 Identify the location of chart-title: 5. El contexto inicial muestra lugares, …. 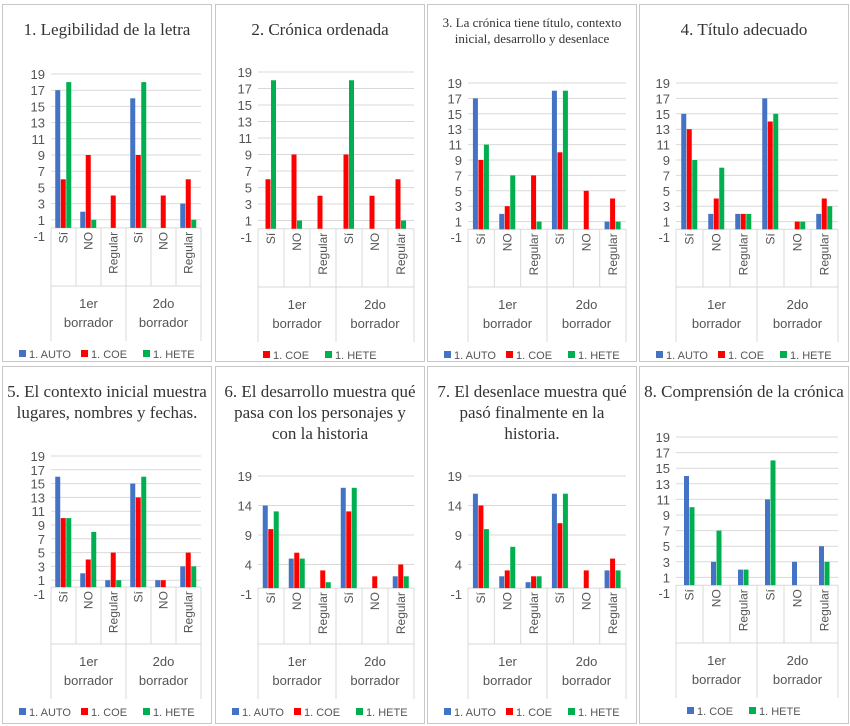
(107, 402).